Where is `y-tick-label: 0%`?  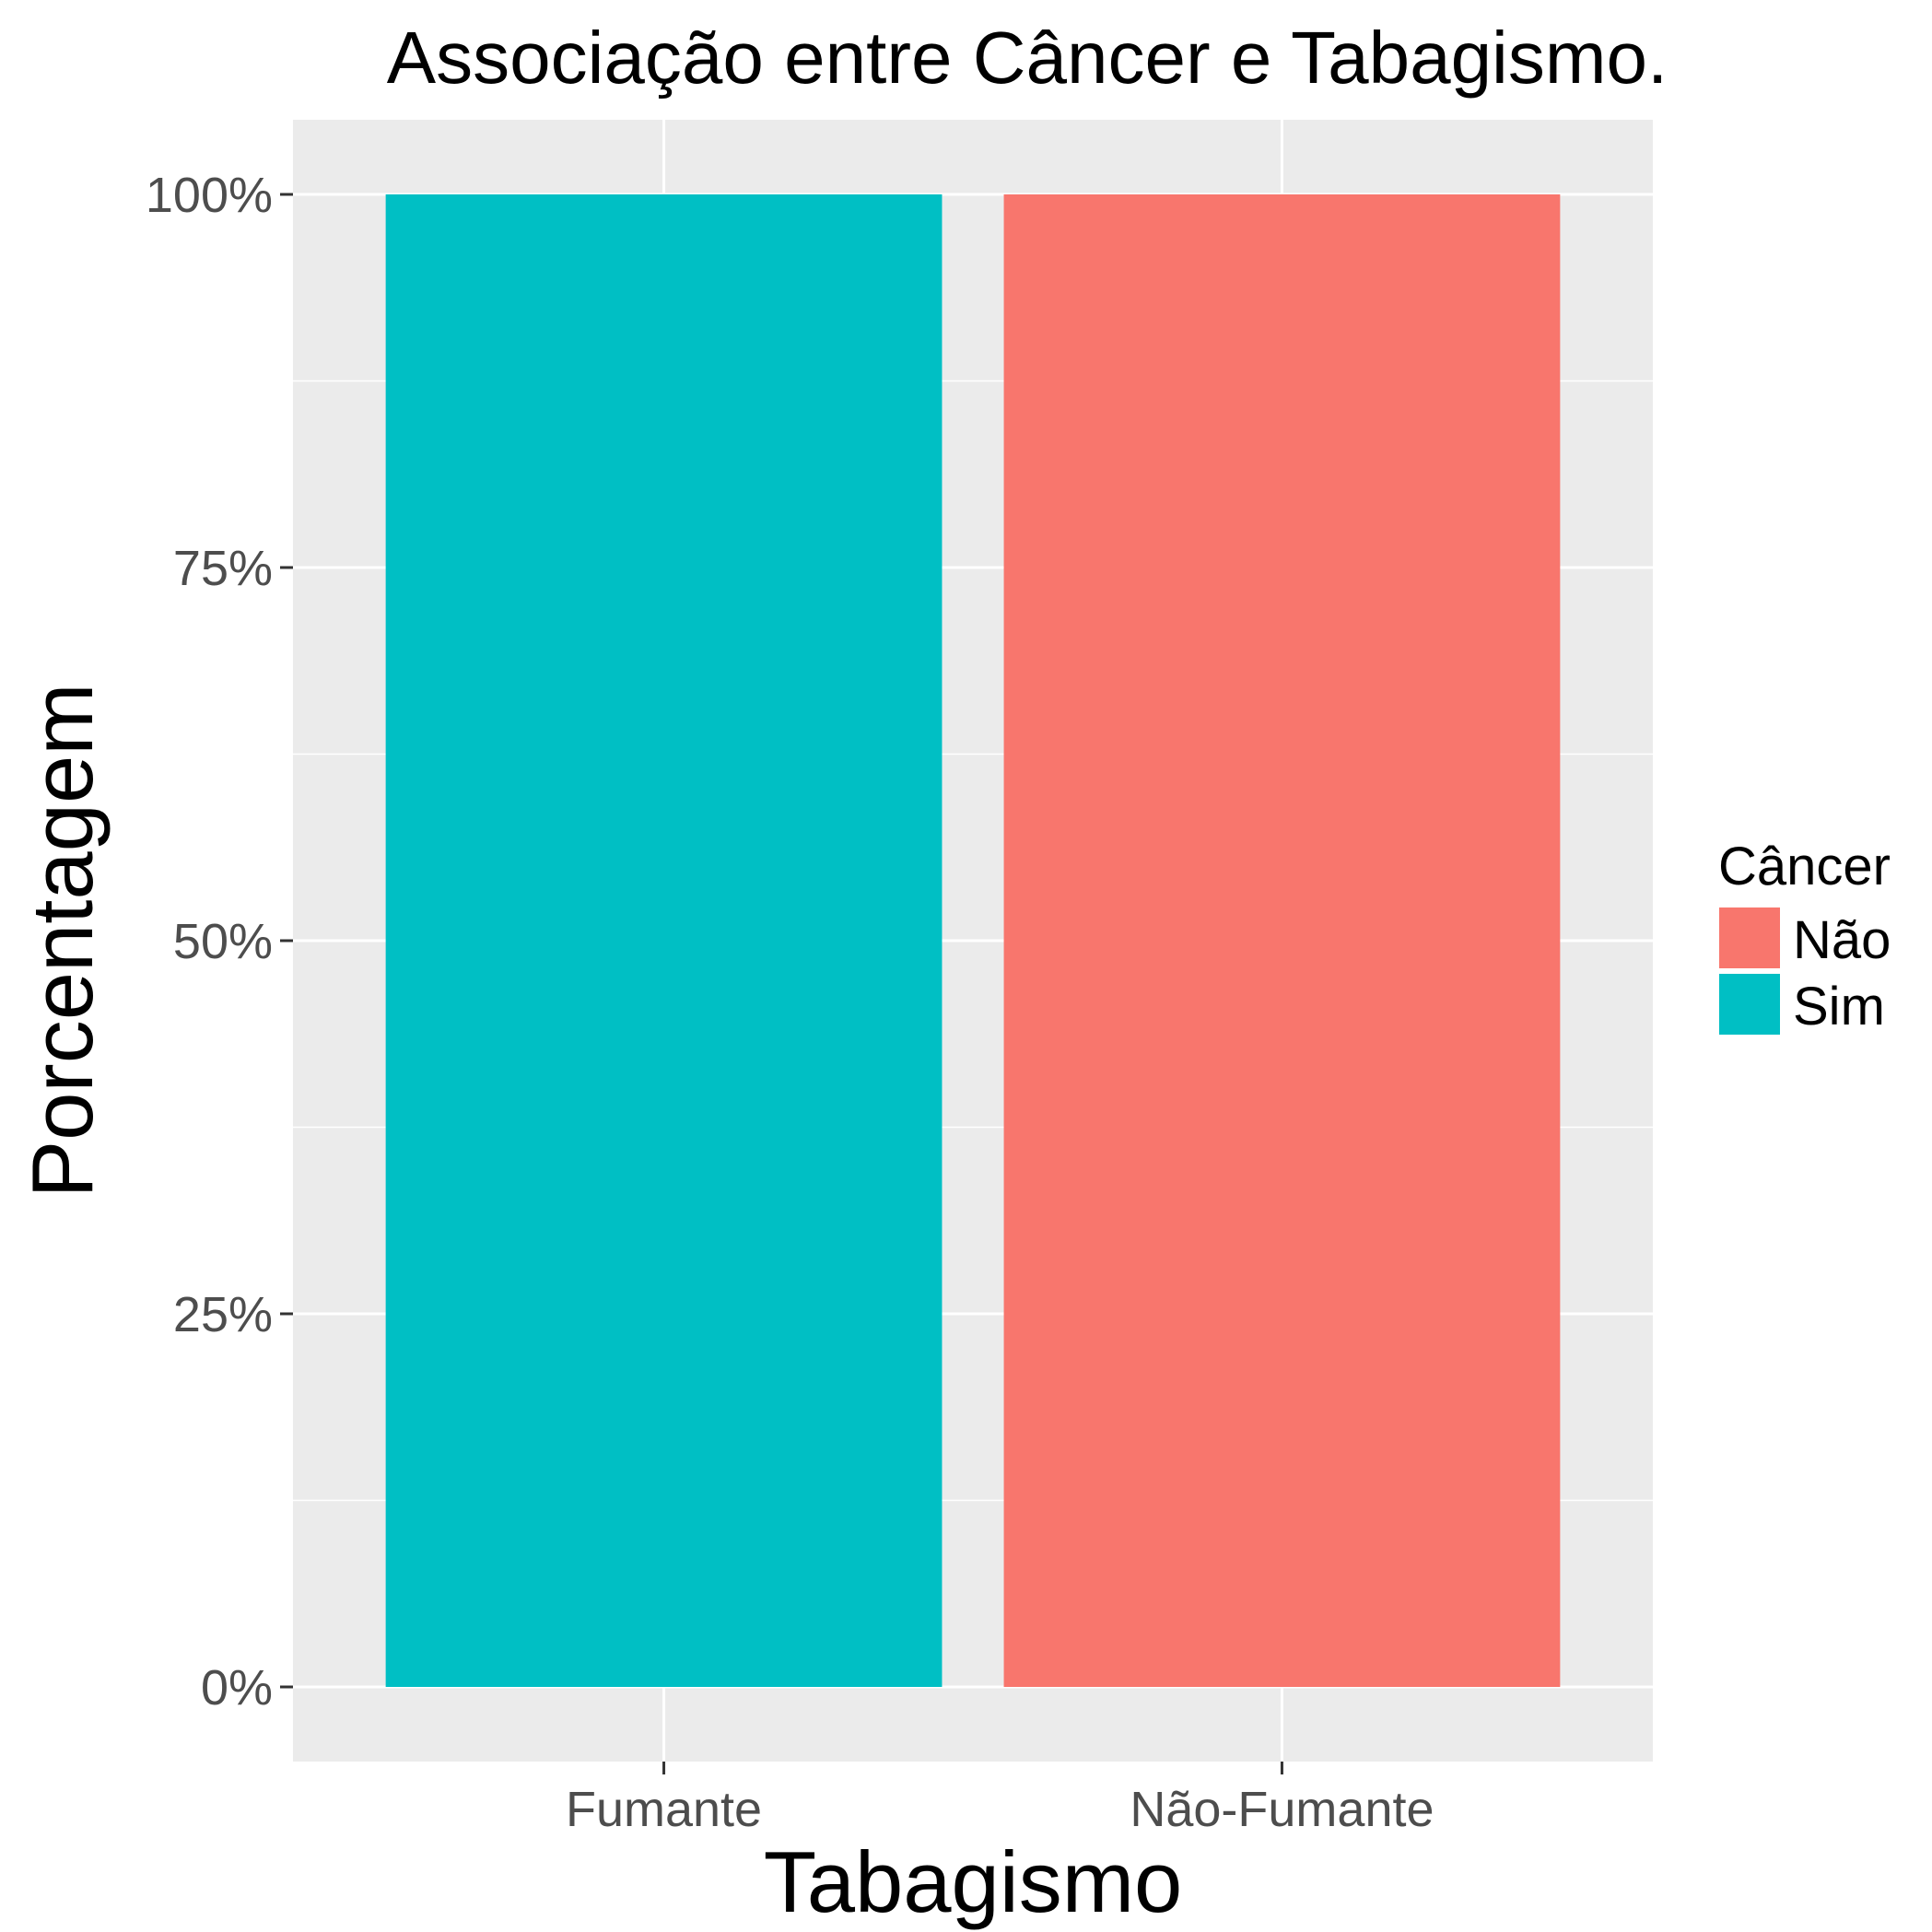 y-tick-label: 0% is located at coordinates (237, 1687).